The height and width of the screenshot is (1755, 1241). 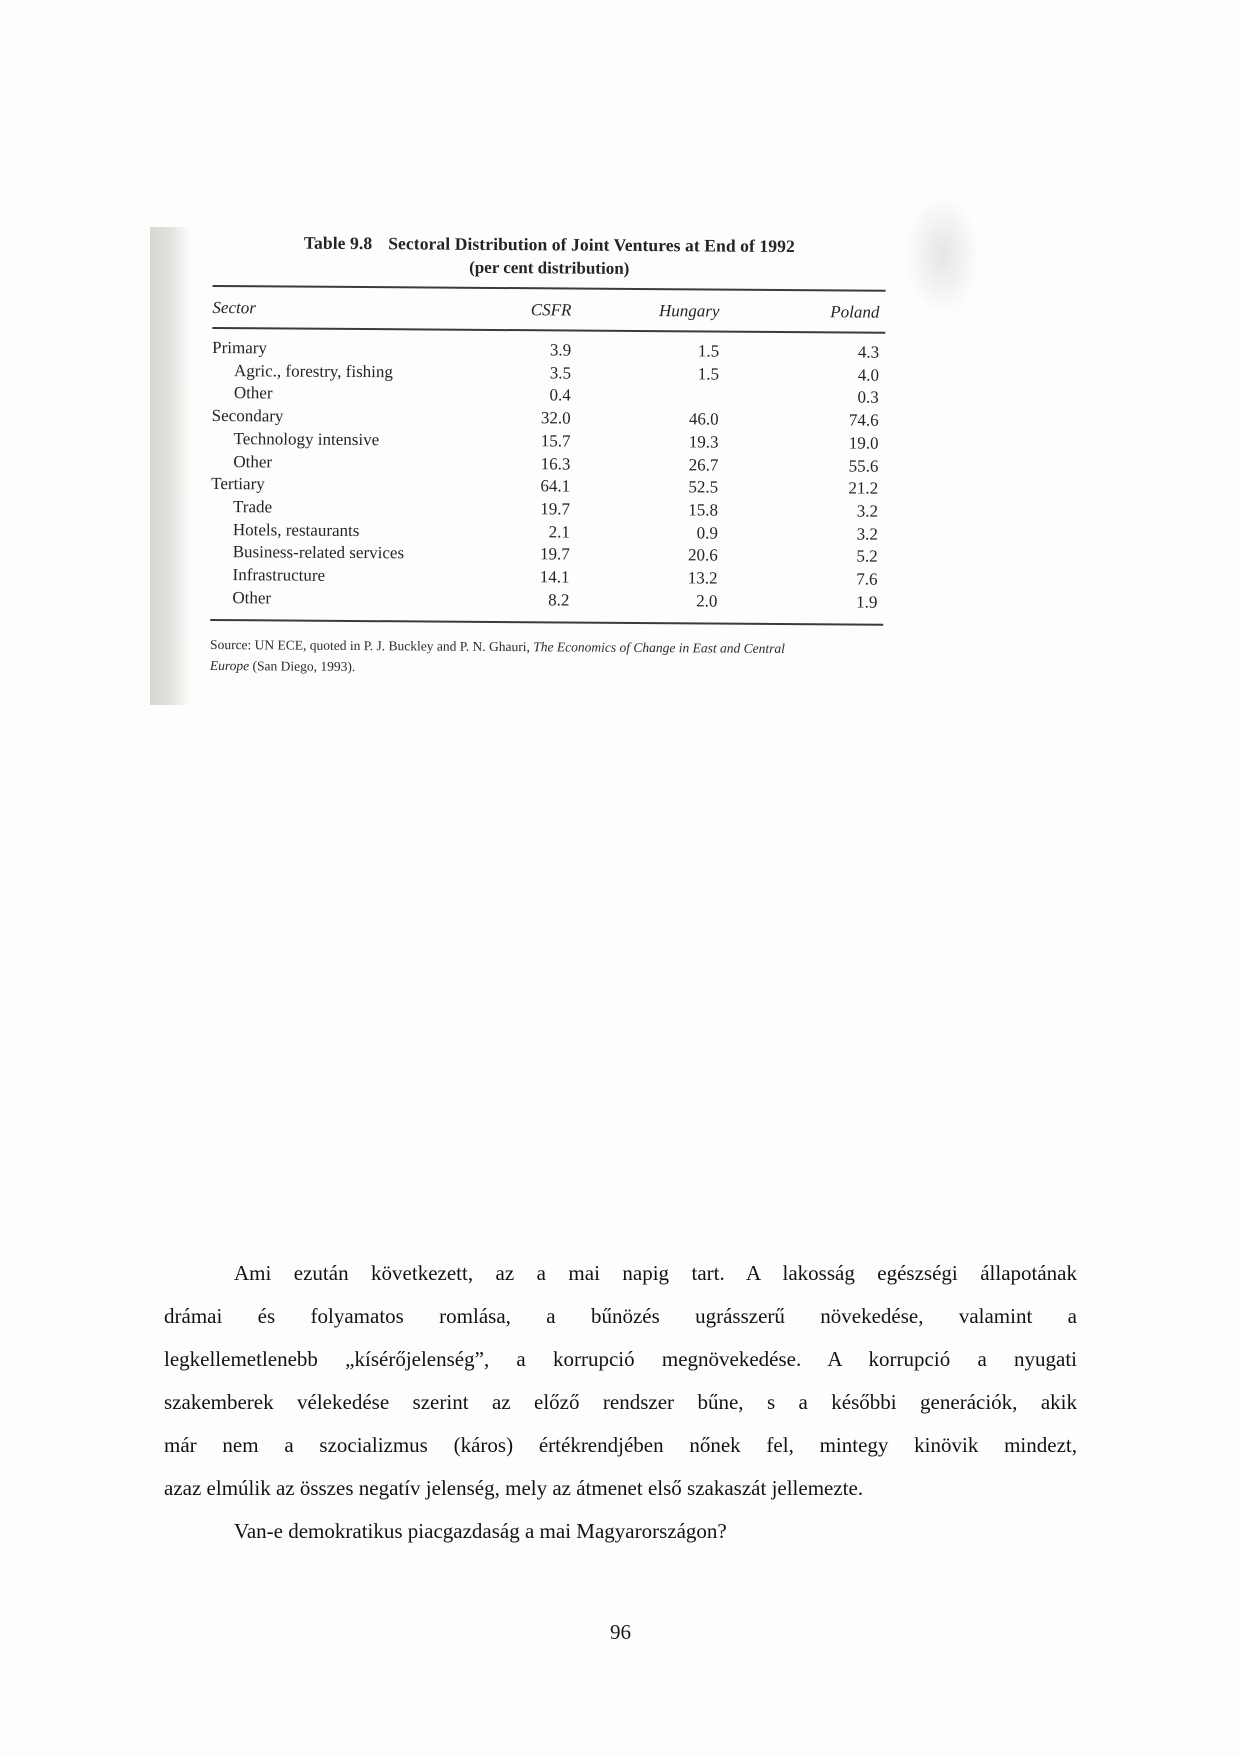 What do you see at coordinates (546, 668) in the screenshot?
I see `source-line-2: Europe (San Diego, 1993).` at bounding box center [546, 668].